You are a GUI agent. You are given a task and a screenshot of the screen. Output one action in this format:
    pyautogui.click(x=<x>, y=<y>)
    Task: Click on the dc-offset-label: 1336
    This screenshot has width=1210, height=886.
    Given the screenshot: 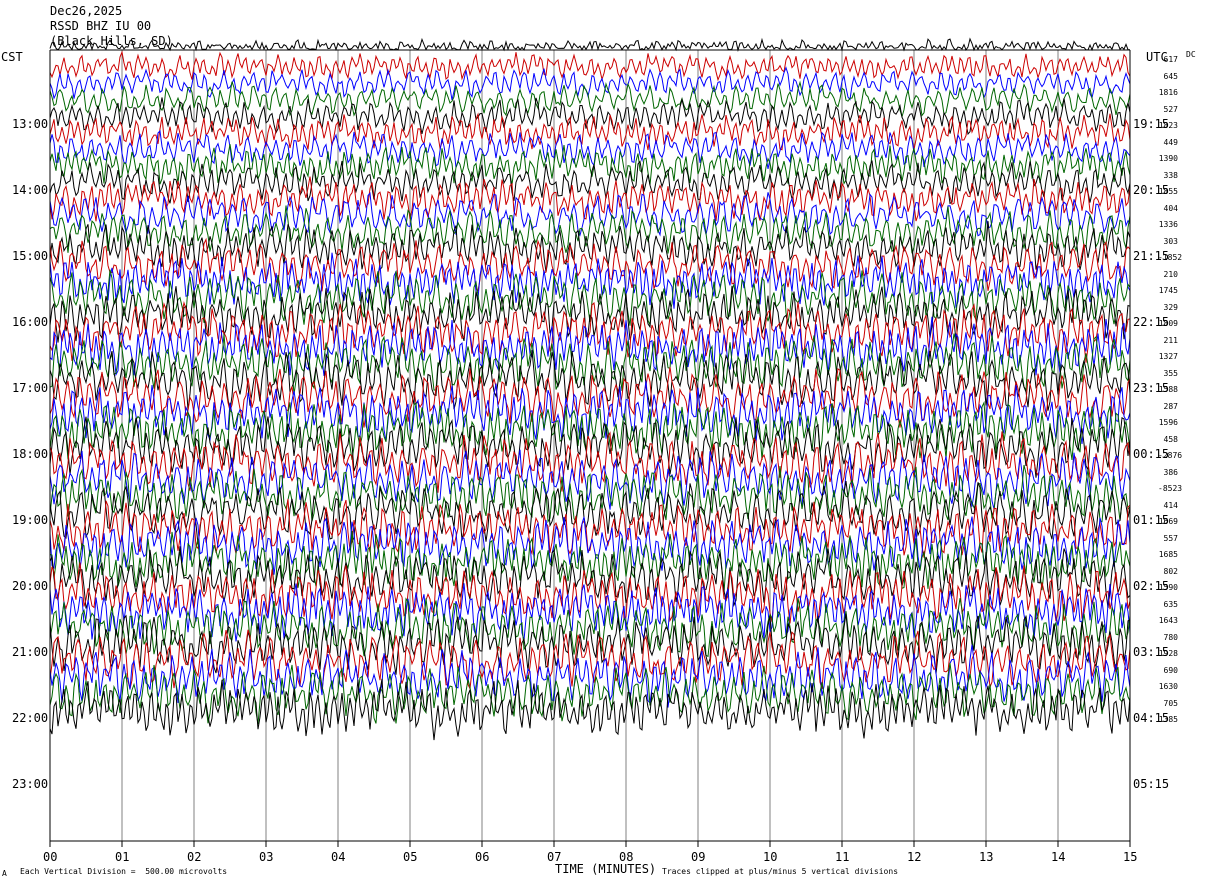 What is the action you would take?
    pyautogui.click(x=1168, y=224)
    